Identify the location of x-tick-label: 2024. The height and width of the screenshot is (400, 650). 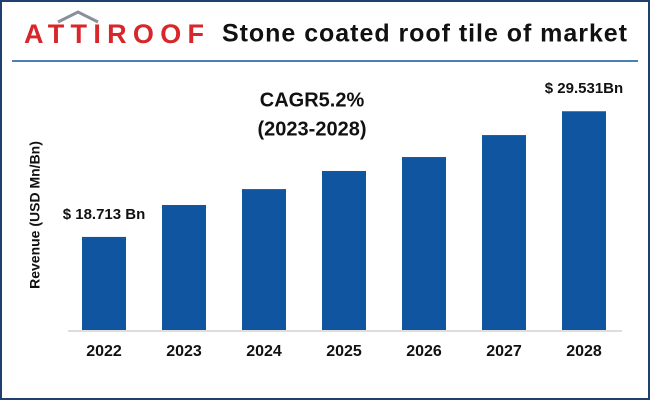
(264, 351).